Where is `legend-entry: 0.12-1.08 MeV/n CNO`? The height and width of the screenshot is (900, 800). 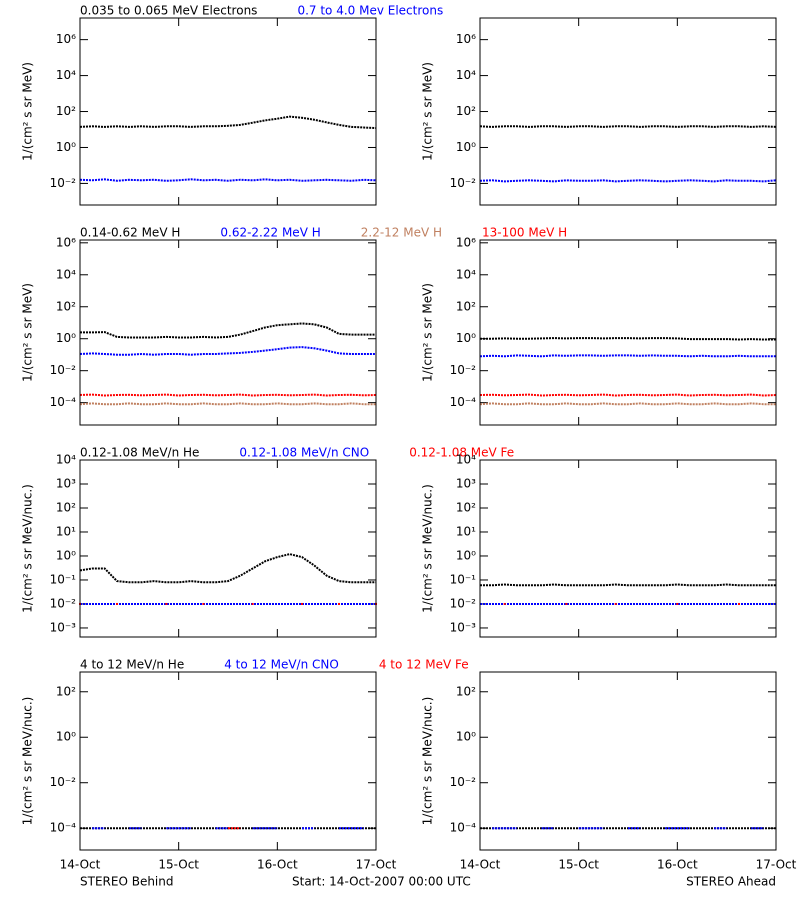 legend-entry: 0.12-1.08 MeV/n CNO is located at coordinates (304, 453).